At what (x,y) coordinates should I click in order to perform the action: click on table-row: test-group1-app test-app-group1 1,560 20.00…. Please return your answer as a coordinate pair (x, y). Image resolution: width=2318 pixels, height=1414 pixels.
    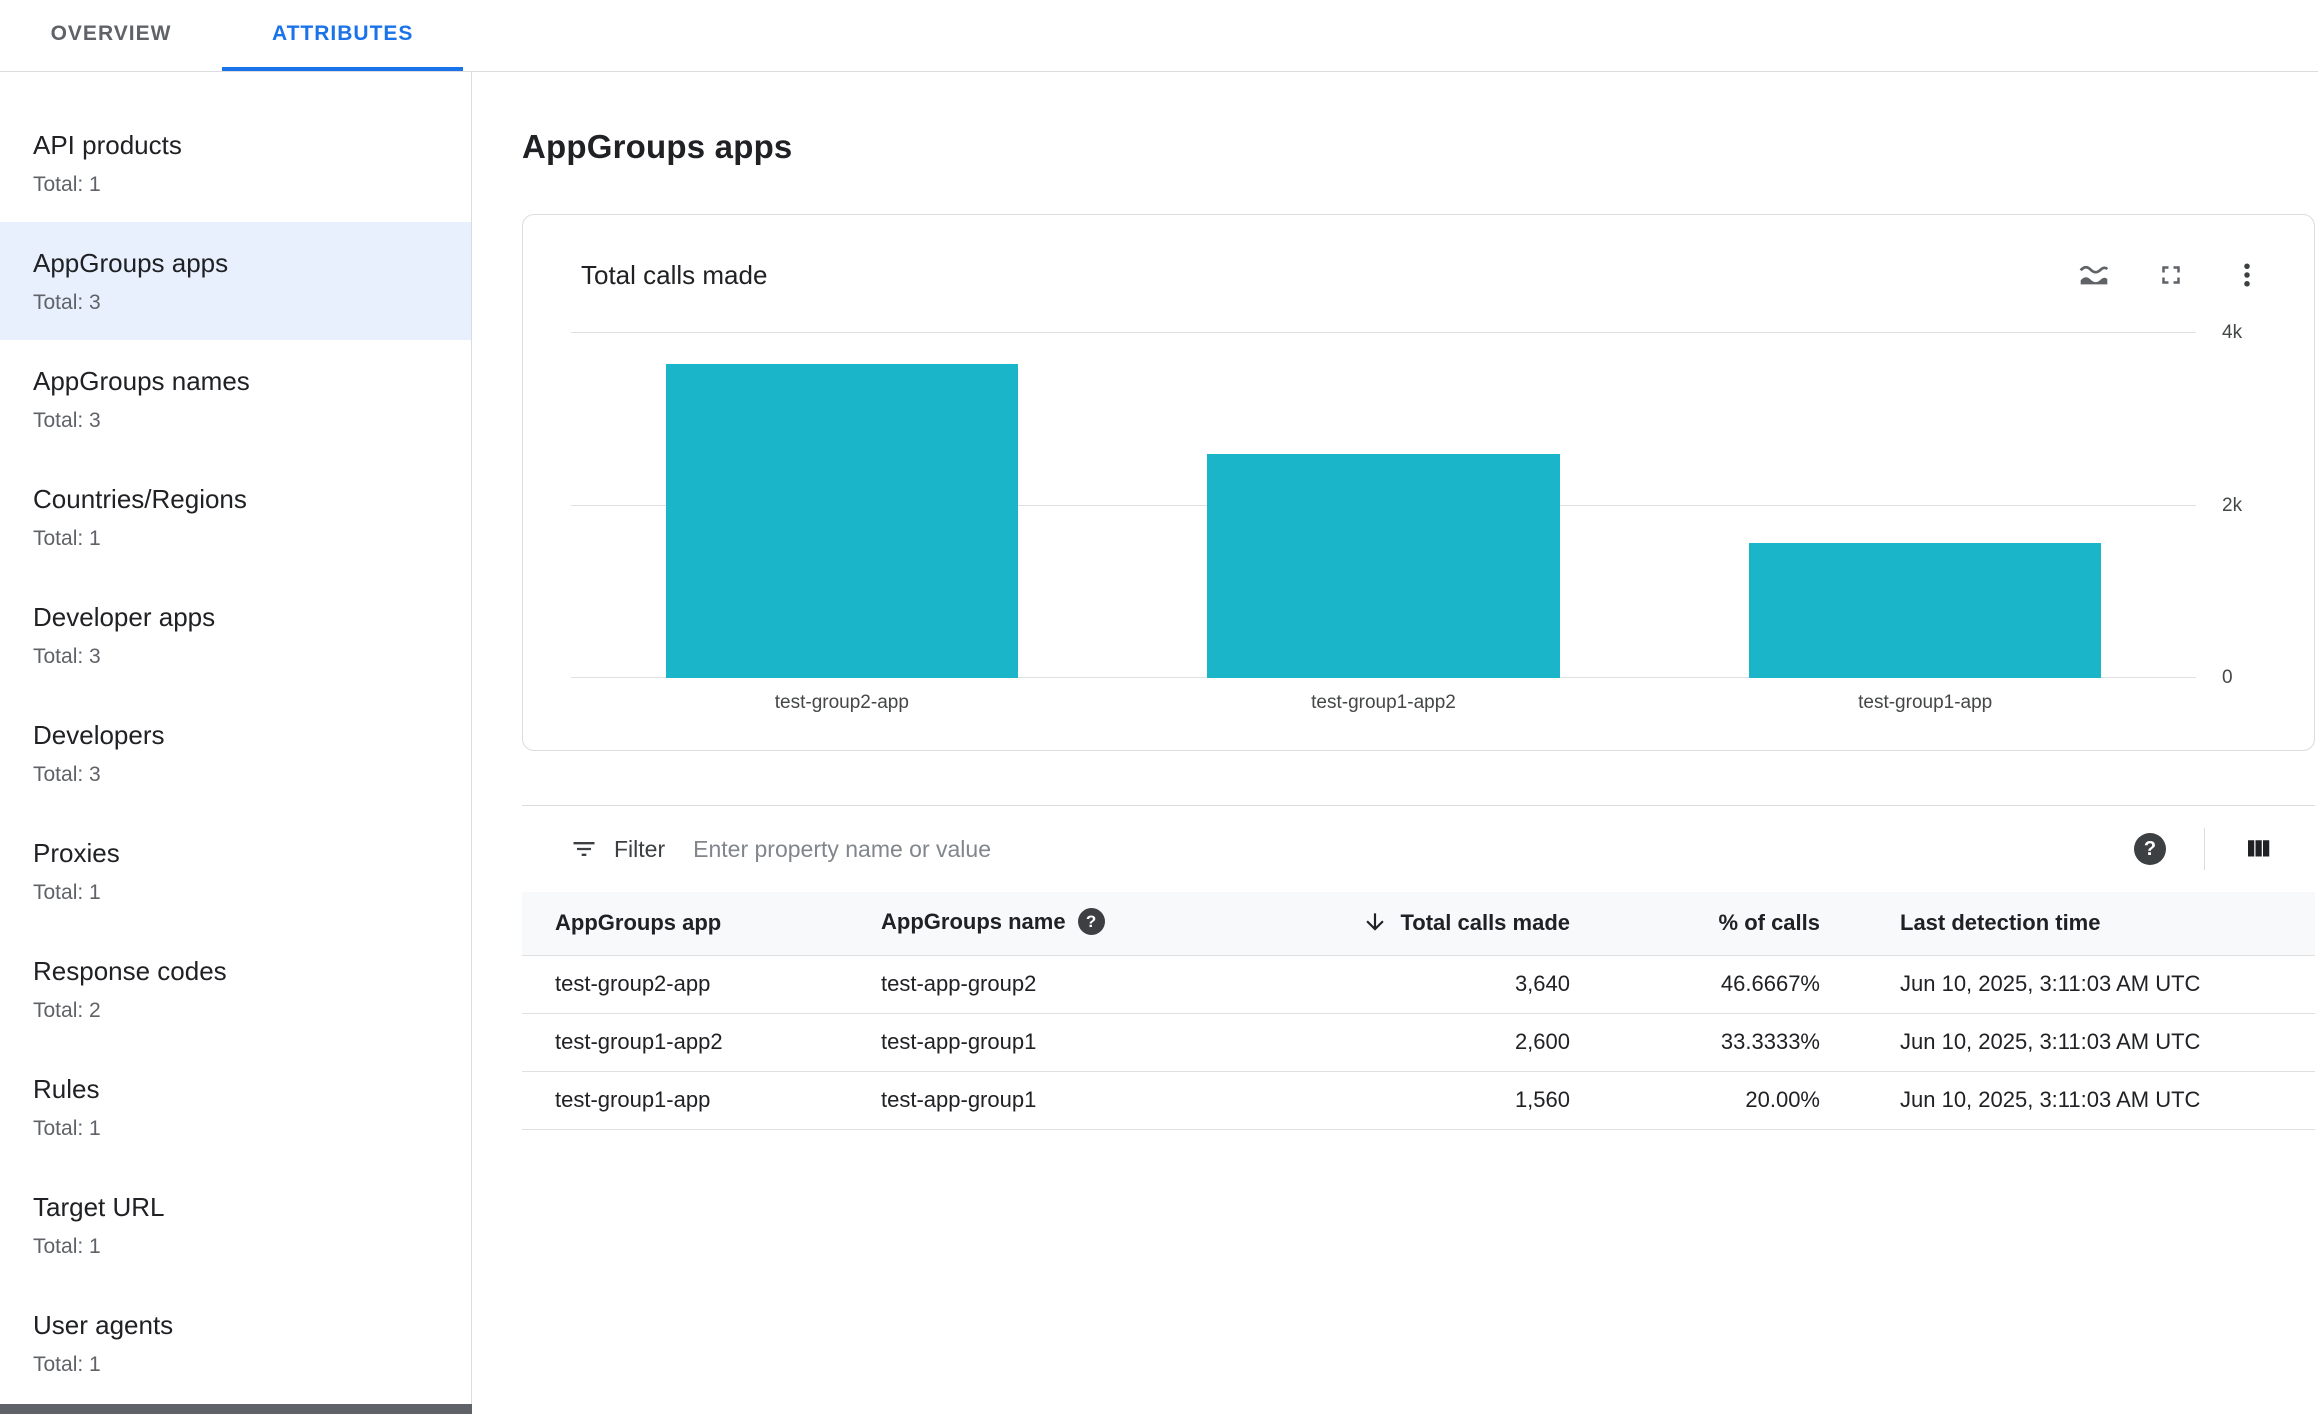
    Looking at the image, I should click on (1418, 1100).